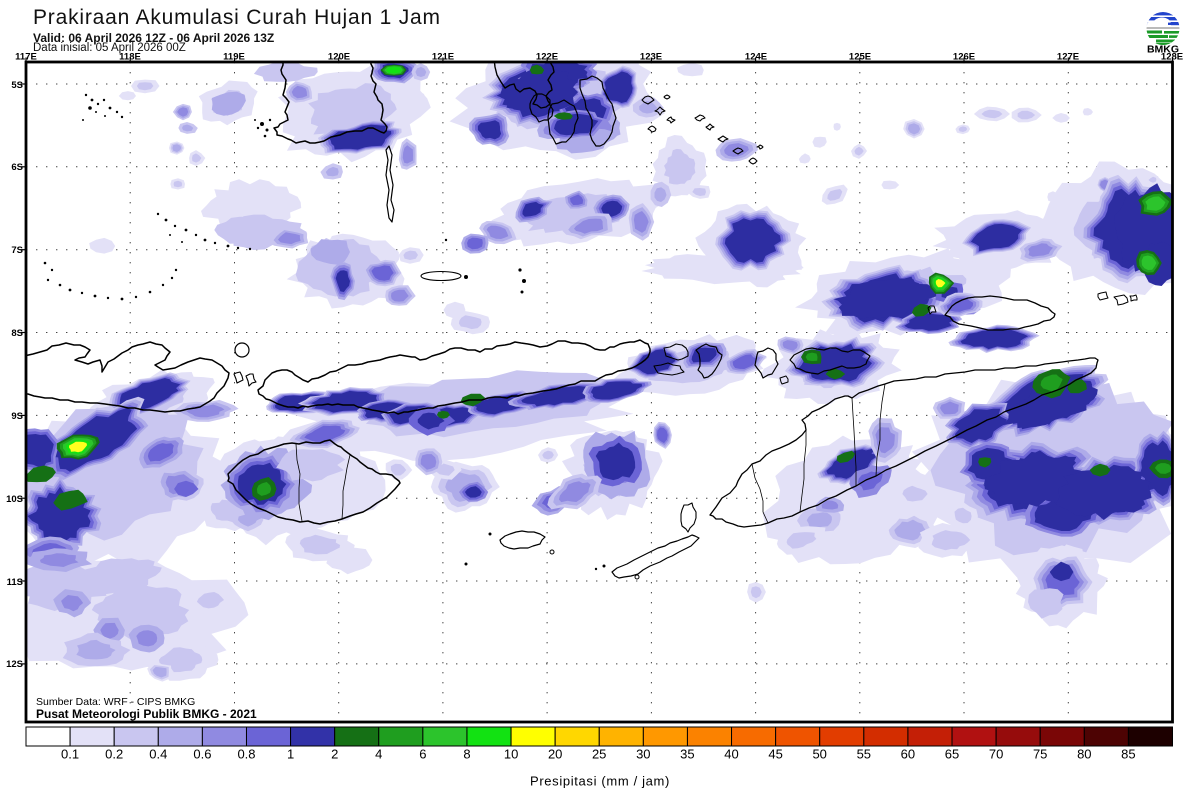 The image size is (1200, 800). I want to click on svg-text: 4, so click(378, 754).